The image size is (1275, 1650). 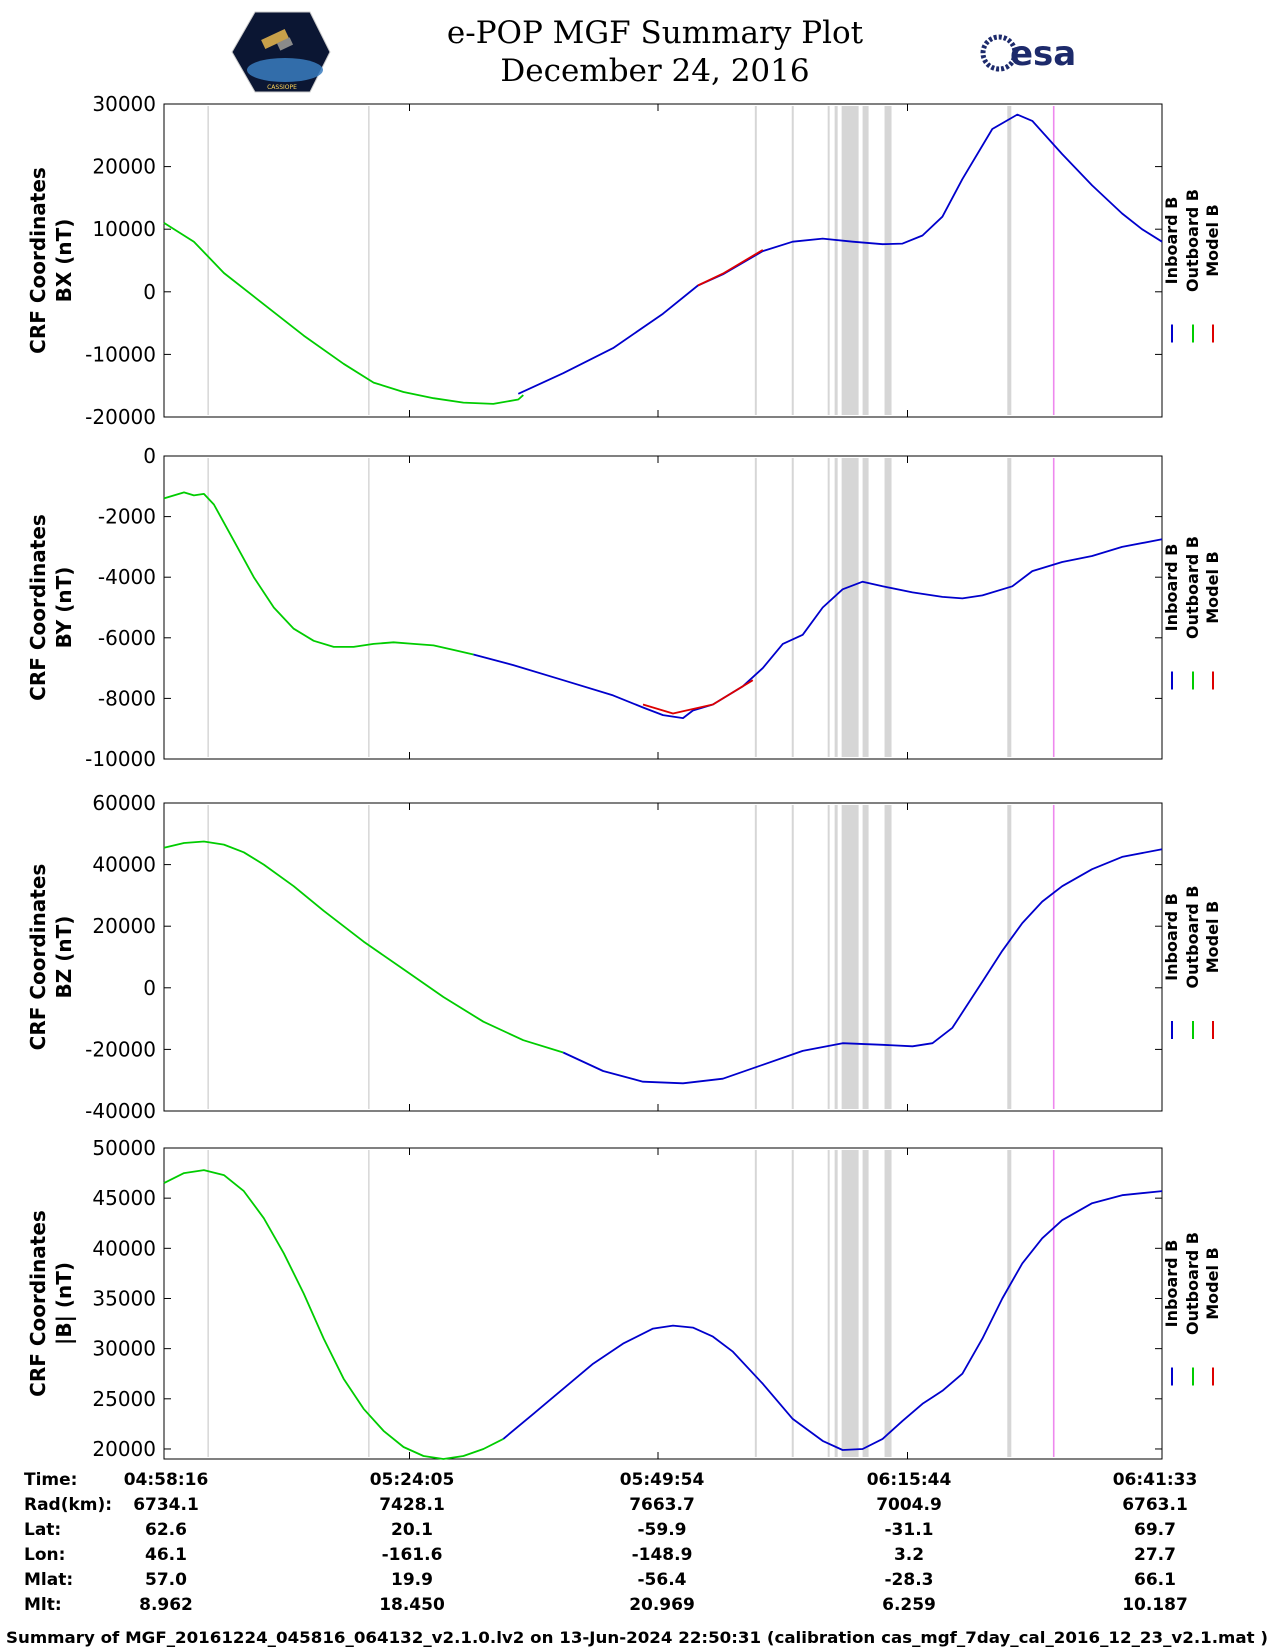 I want to click on col1-mlat: 19.9, so click(x=412, y=1580).